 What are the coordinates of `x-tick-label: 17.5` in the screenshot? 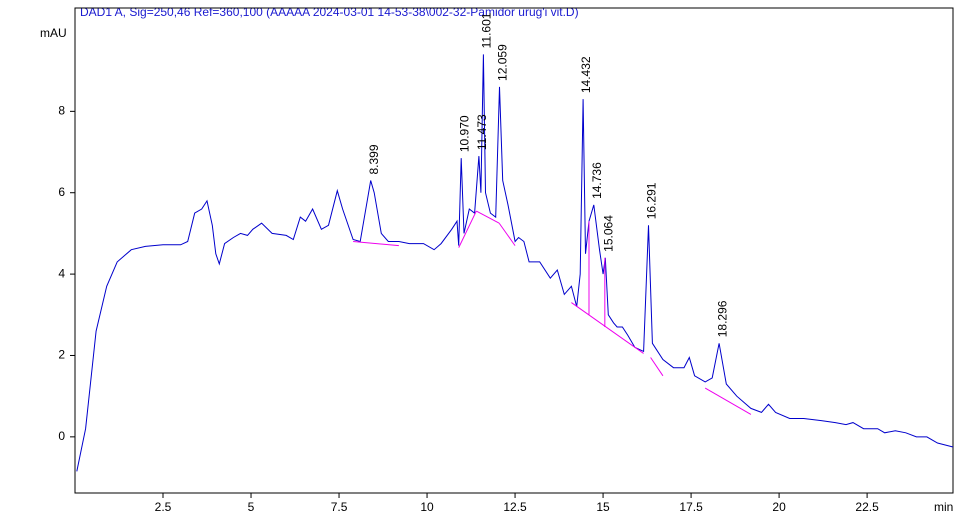 It's located at (691, 507).